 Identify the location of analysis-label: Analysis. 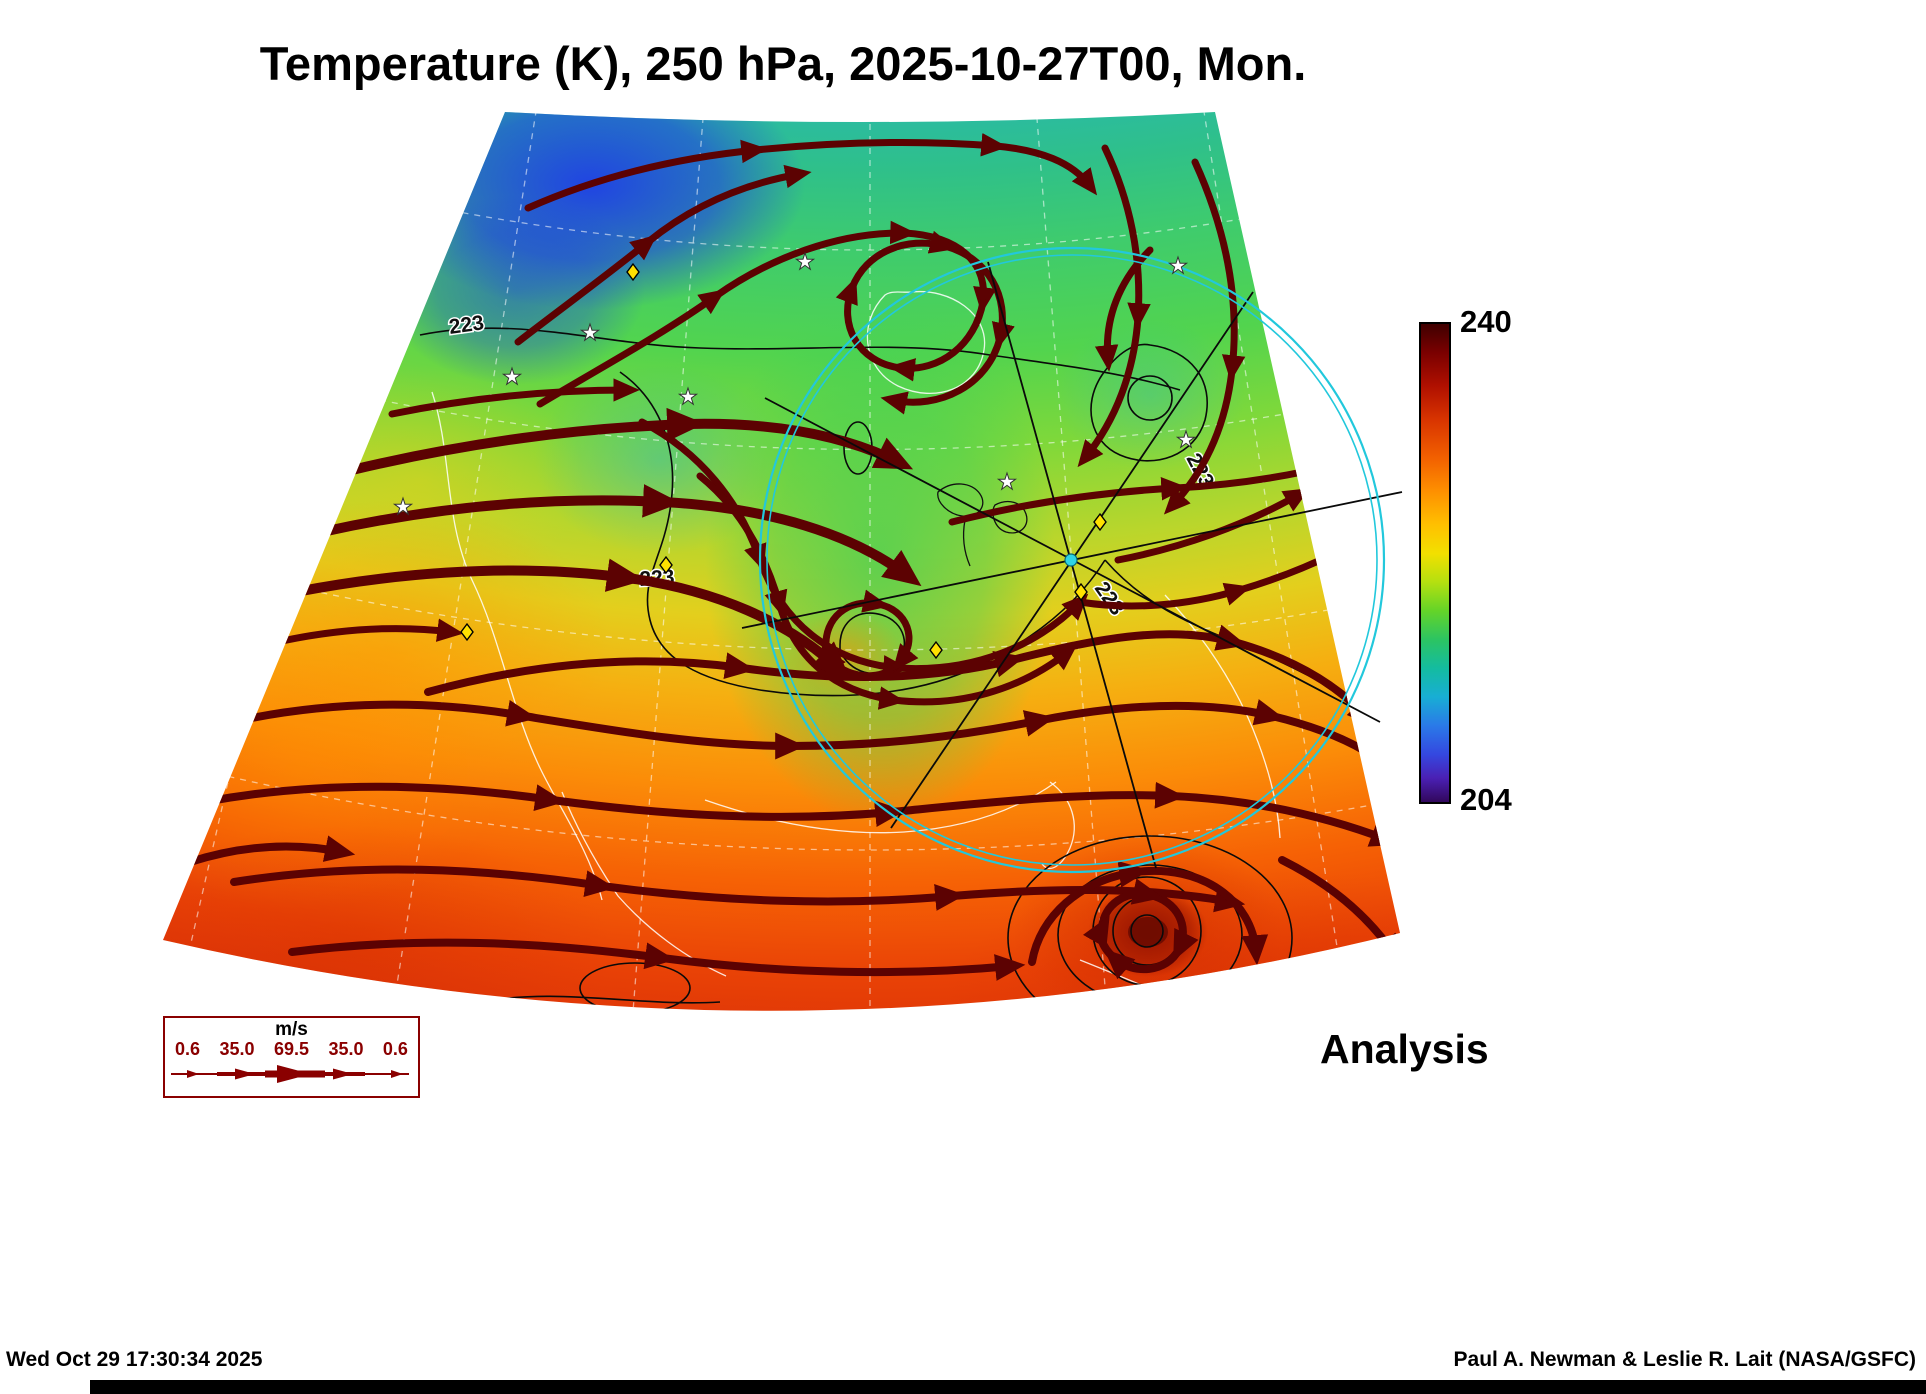
(1404, 1049).